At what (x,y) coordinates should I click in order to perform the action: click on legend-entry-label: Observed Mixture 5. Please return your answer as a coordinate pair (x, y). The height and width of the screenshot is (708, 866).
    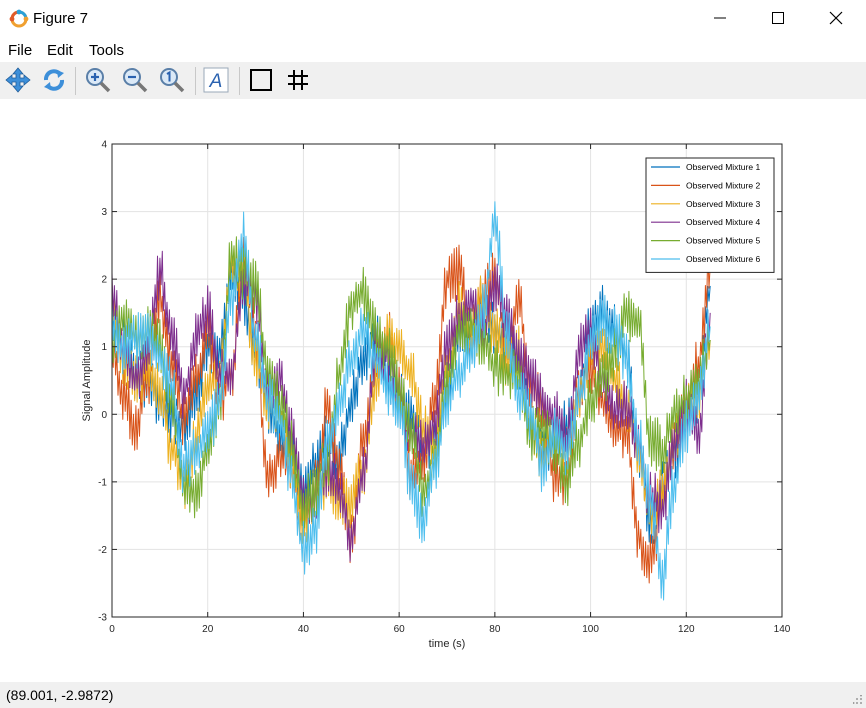
    Looking at the image, I should click on (723, 241).